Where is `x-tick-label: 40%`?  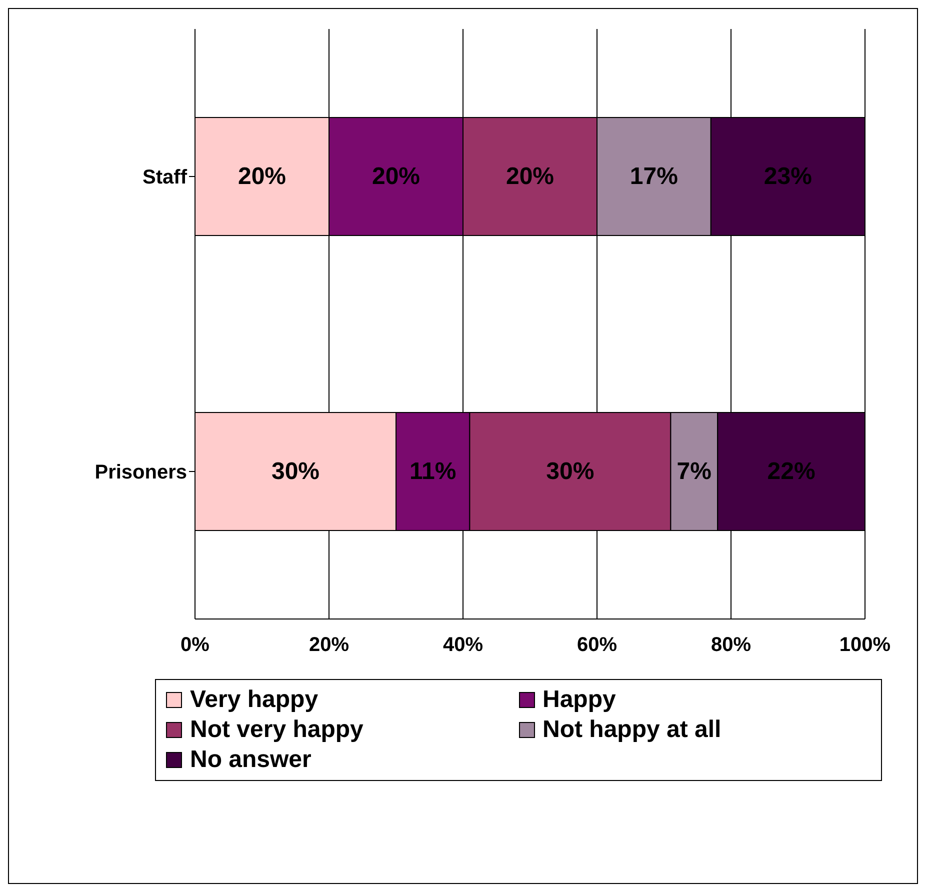 x-tick-label: 40% is located at coordinates (463, 645).